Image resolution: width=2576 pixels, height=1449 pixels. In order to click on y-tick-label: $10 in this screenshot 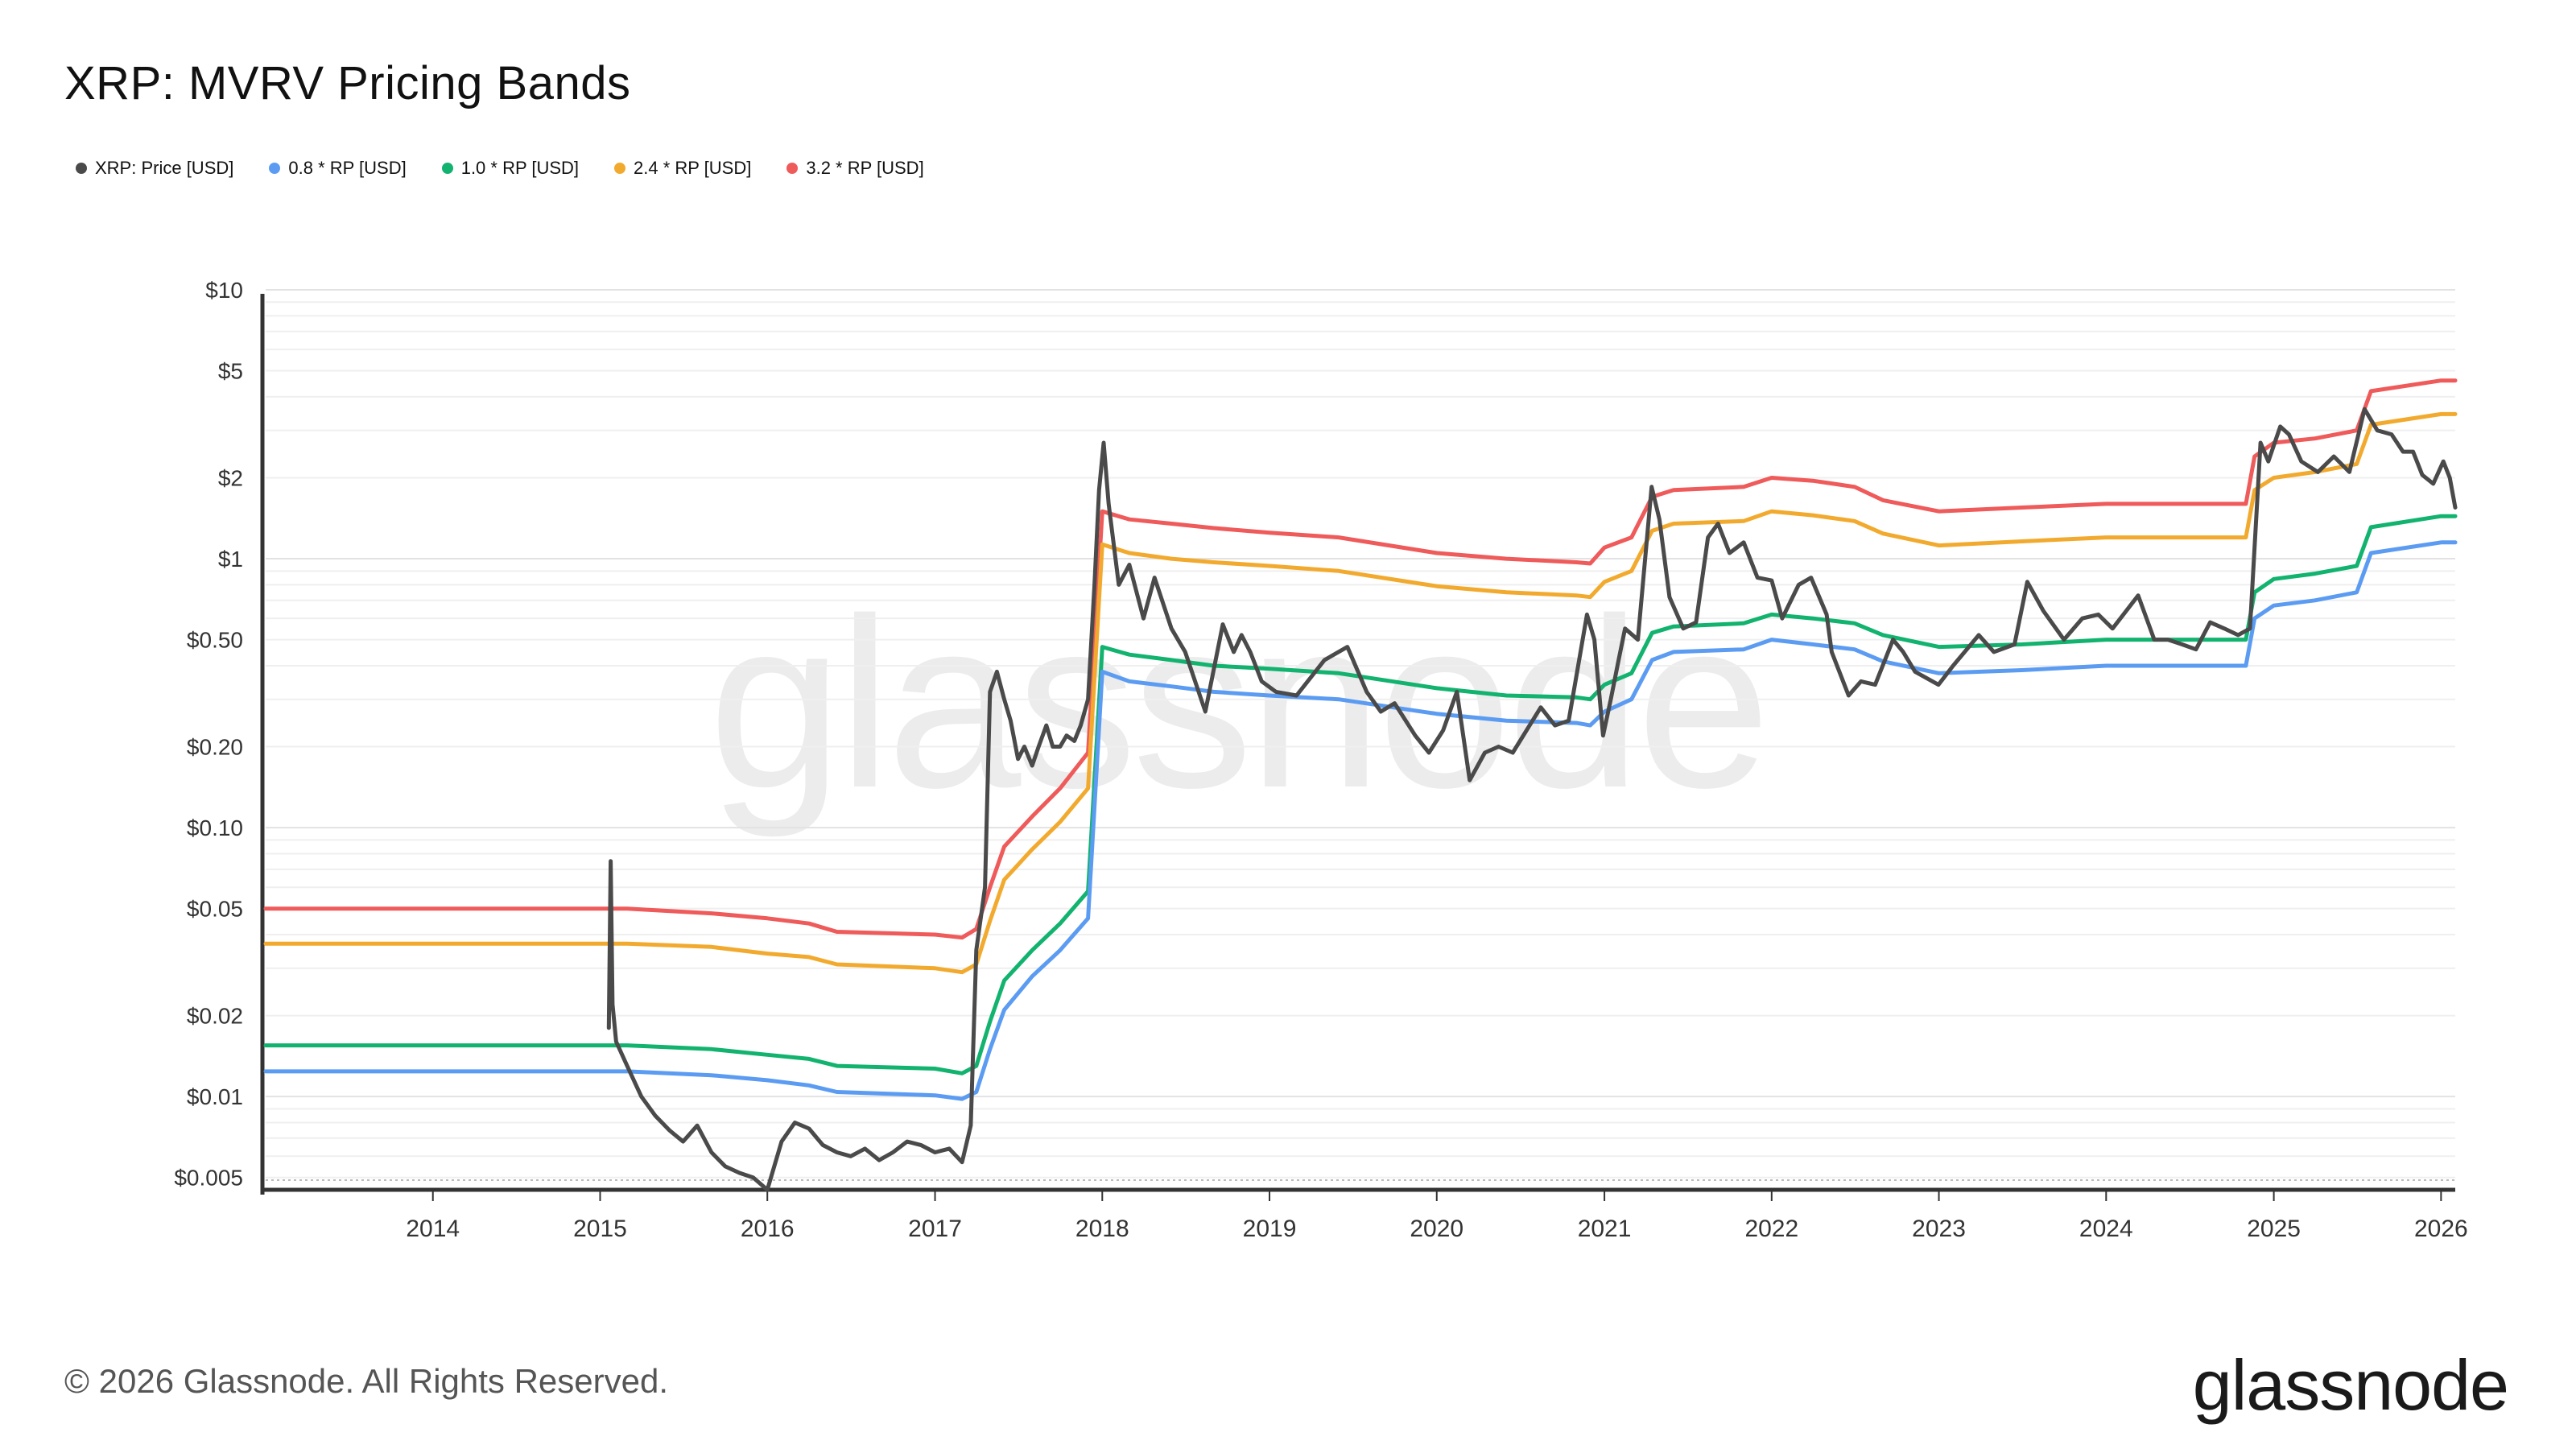, I will do `click(224, 290)`.